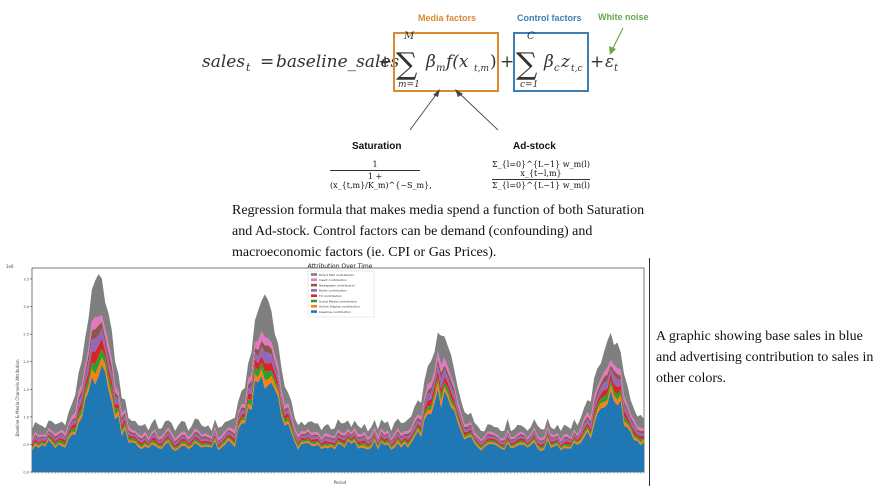  What do you see at coordinates (26, 335) in the screenshot?
I see `chart-ytick-label: 2.5` at bounding box center [26, 335].